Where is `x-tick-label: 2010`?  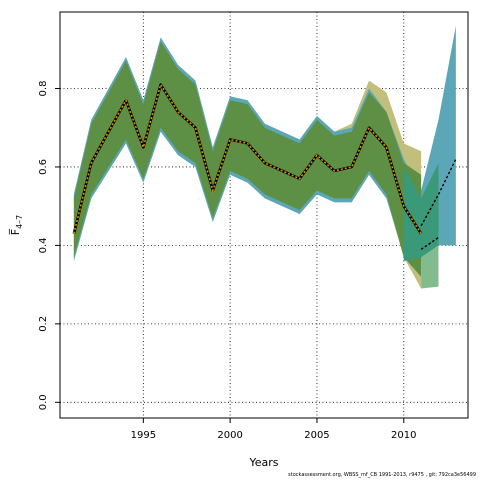 x-tick-label: 2010 is located at coordinates (403, 435).